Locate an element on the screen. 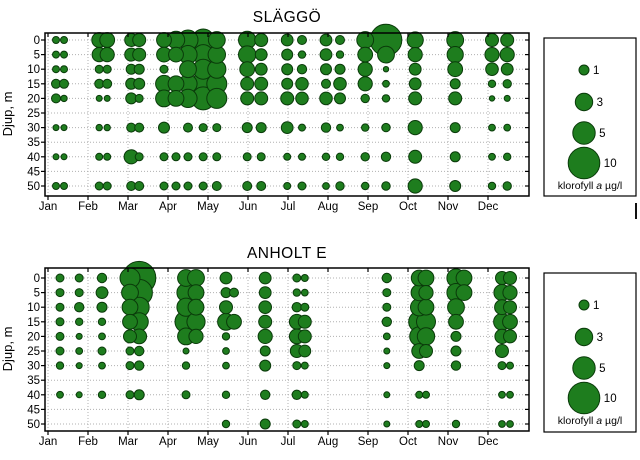 This screenshot has width=640, height=460. chart-title-slaggo: SLÄGGÖ is located at coordinates (287, 17).